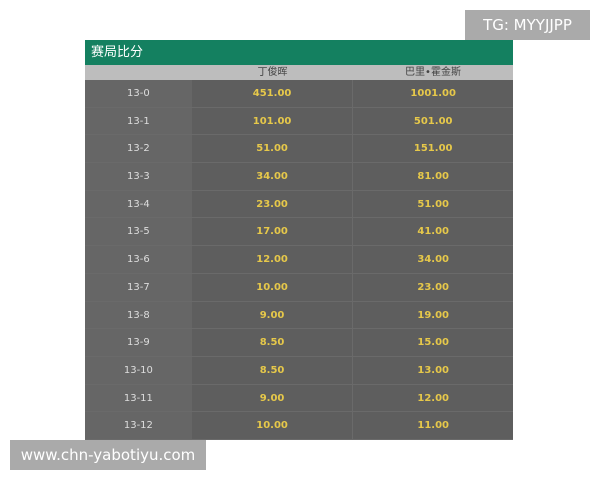 This screenshot has width=600, height=480. Describe the element at coordinates (138, 121) in the screenshot. I see `score-cell: 13-1` at that location.